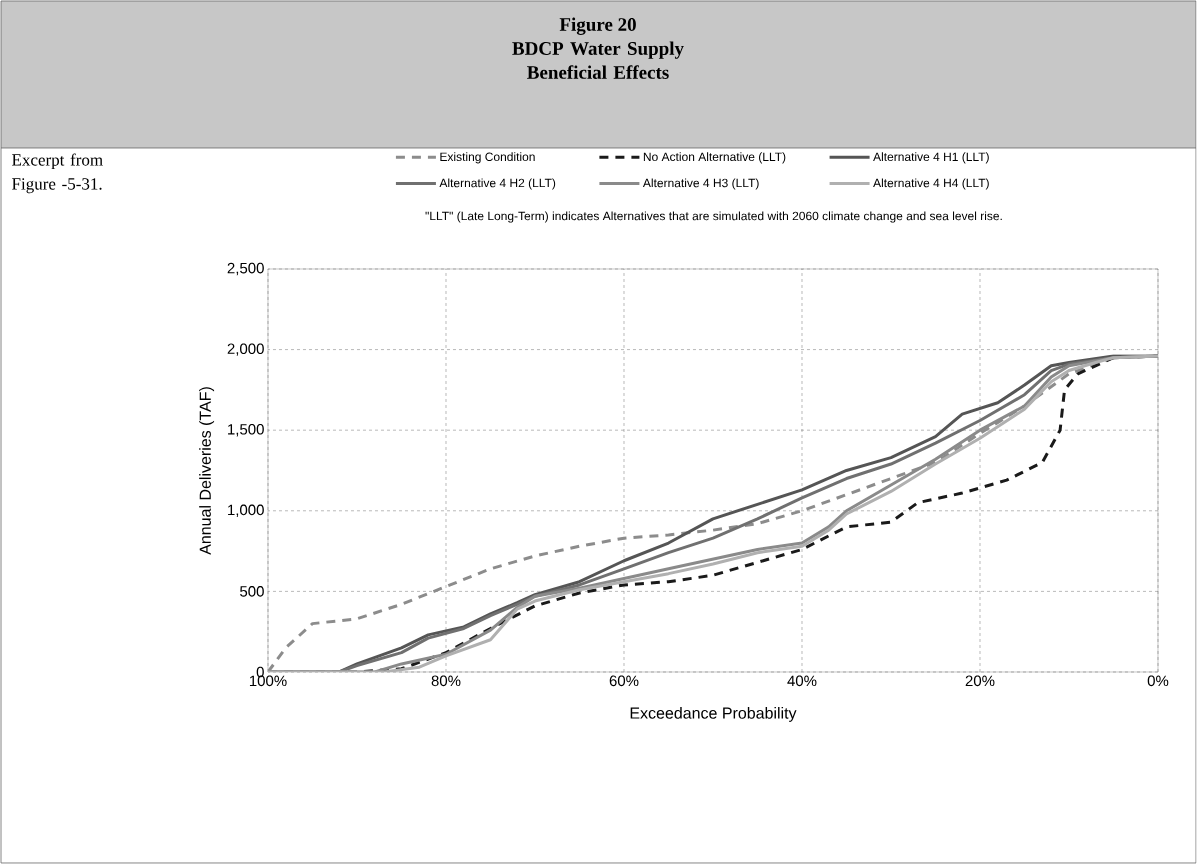 The image size is (1197, 864). I want to click on y-tick-label: 2,500, so click(245, 269).